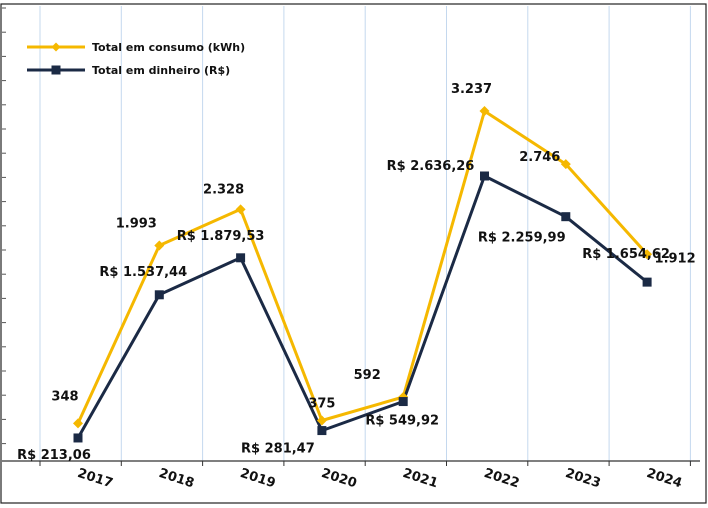 This screenshot has width=708, height=508. I want to click on consumo-data-label: 348, so click(64, 396).